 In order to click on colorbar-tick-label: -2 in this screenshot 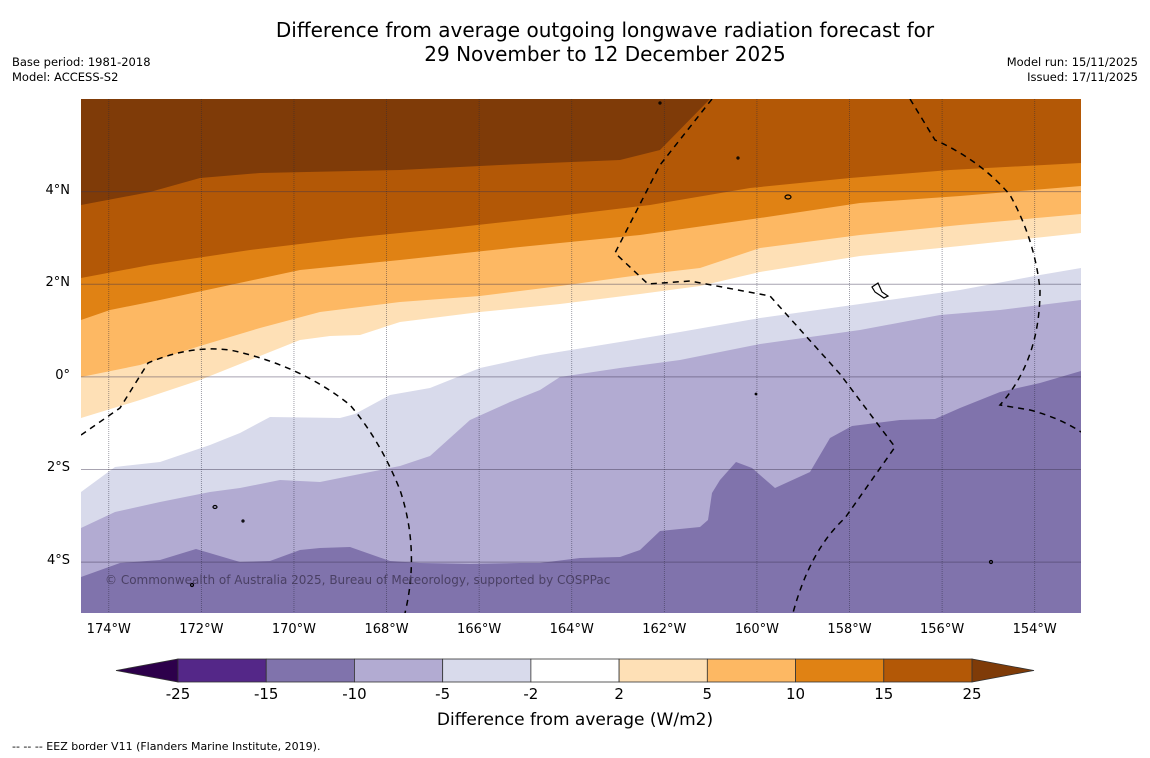, I will do `click(531, 694)`.